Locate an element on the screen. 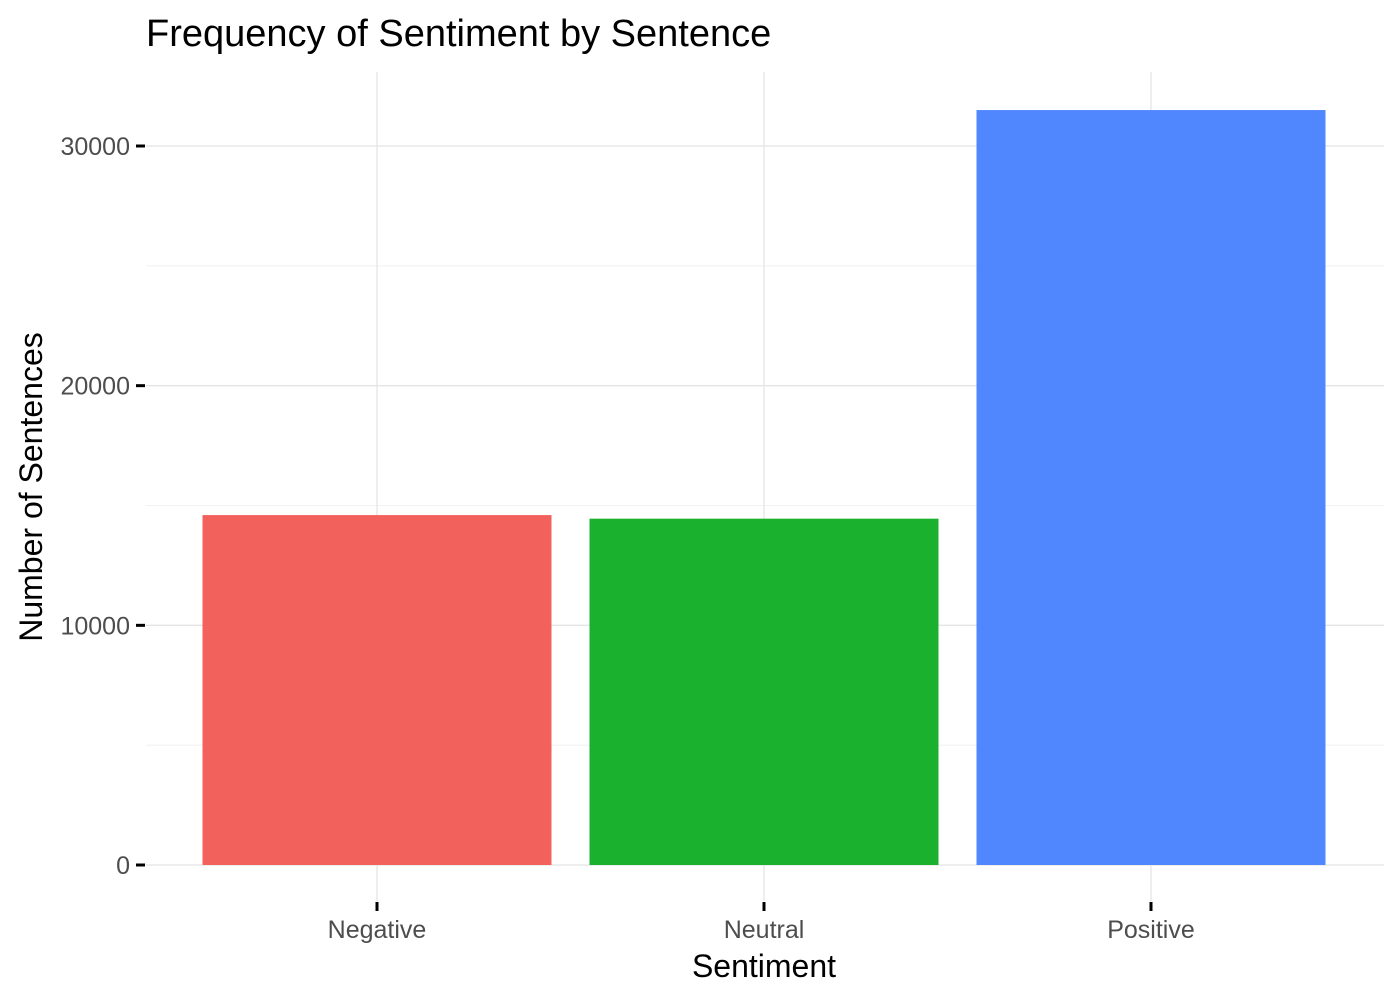 This screenshot has height=1005, width=1400. bar-negative is located at coordinates (377, 690).